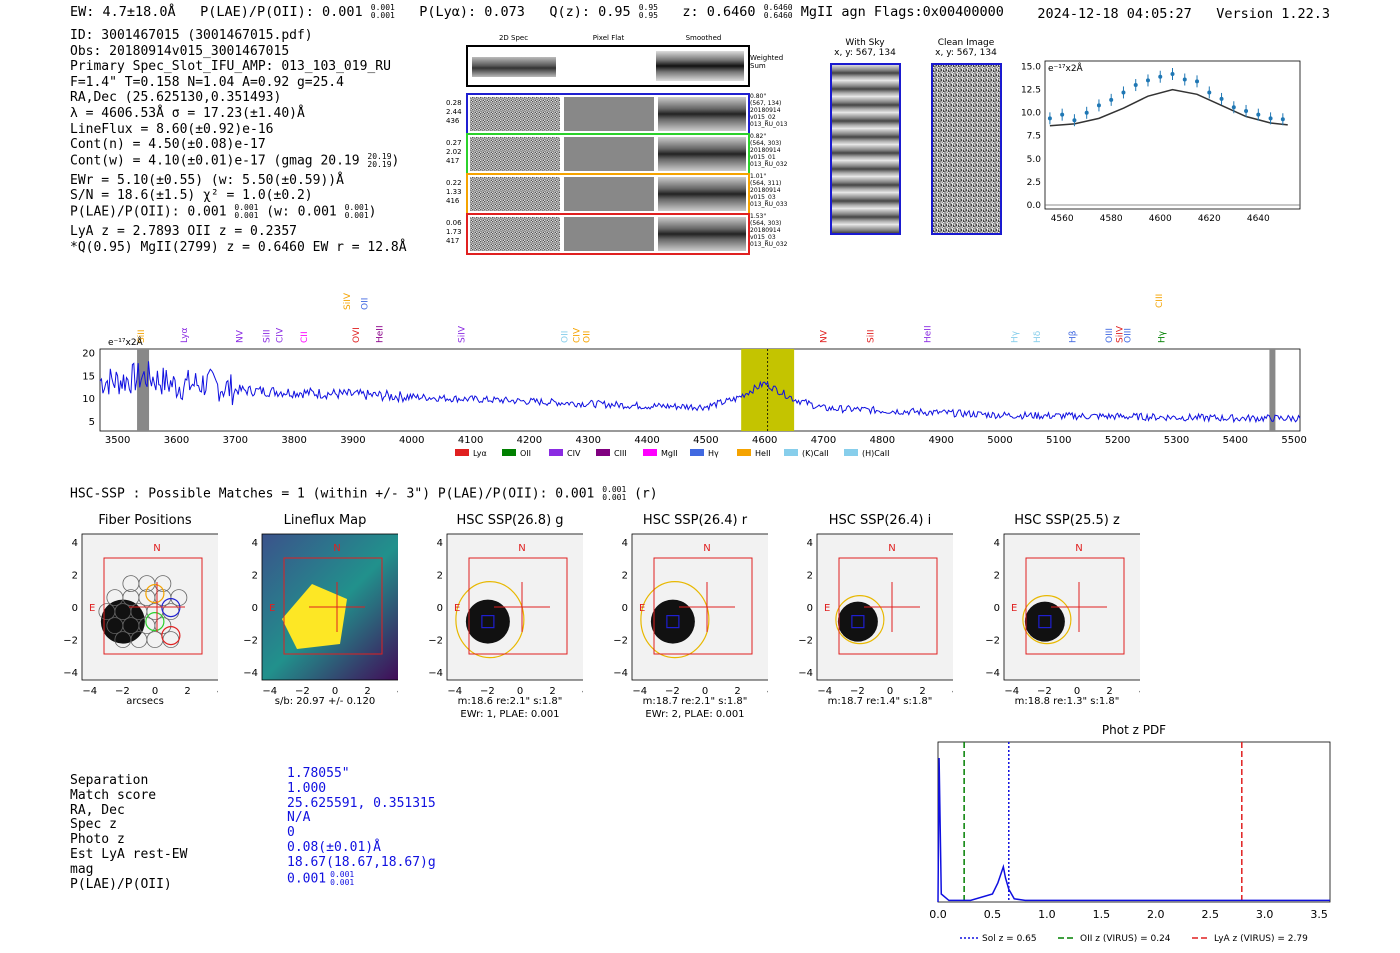 The width and height of the screenshot is (1400, 953). I want to click on photz-xtick-label: 0.5, so click(993, 914).